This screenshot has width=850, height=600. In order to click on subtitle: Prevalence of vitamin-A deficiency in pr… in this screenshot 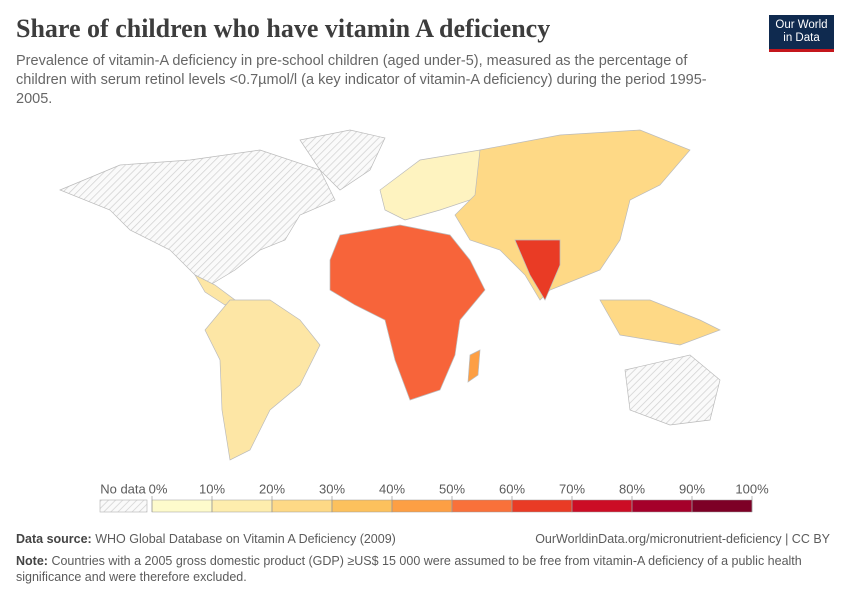, I will do `click(361, 80)`.